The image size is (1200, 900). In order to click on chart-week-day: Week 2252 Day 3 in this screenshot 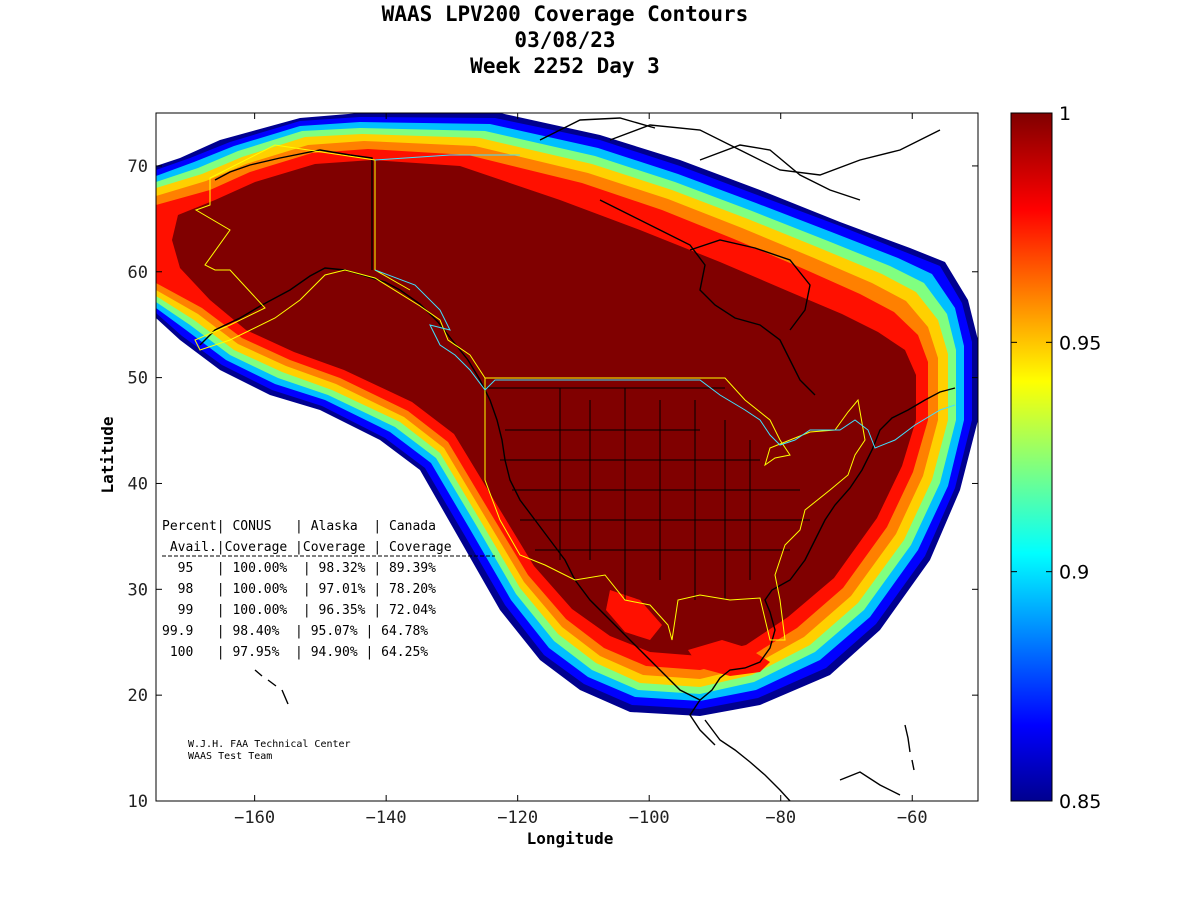, I will do `click(565, 66)`.